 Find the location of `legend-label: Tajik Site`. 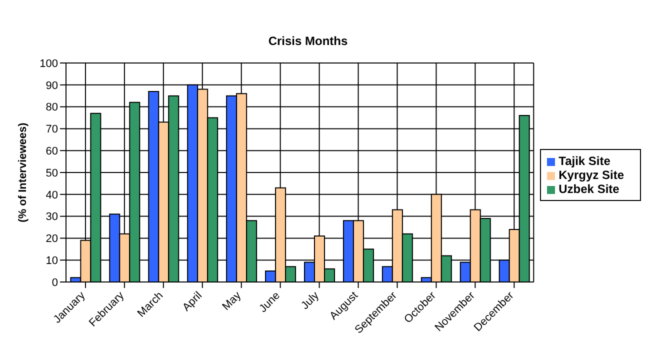

legend-label: Tajik Site is located at coordinates (584, 161).